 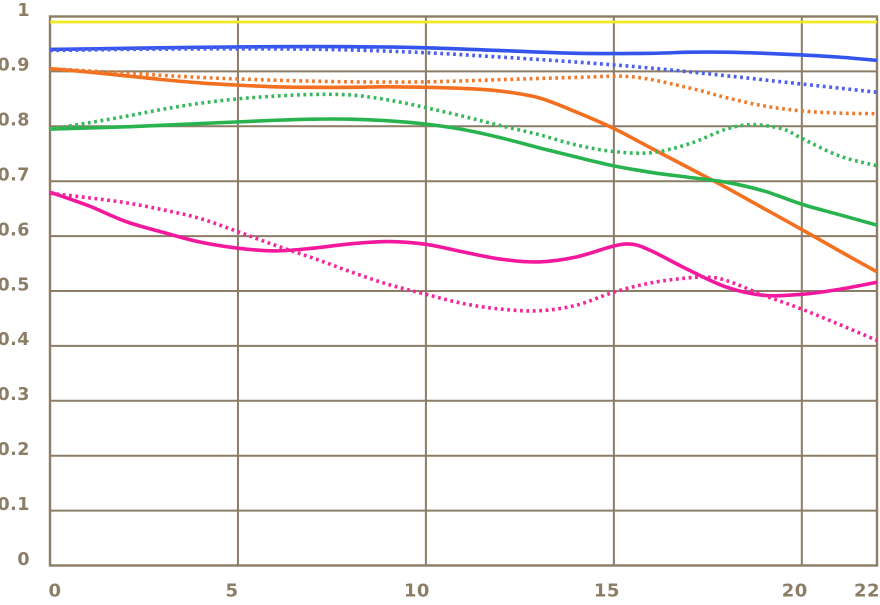 I want to click on y-tick-label: 0.7, so click(x=15, y=176).